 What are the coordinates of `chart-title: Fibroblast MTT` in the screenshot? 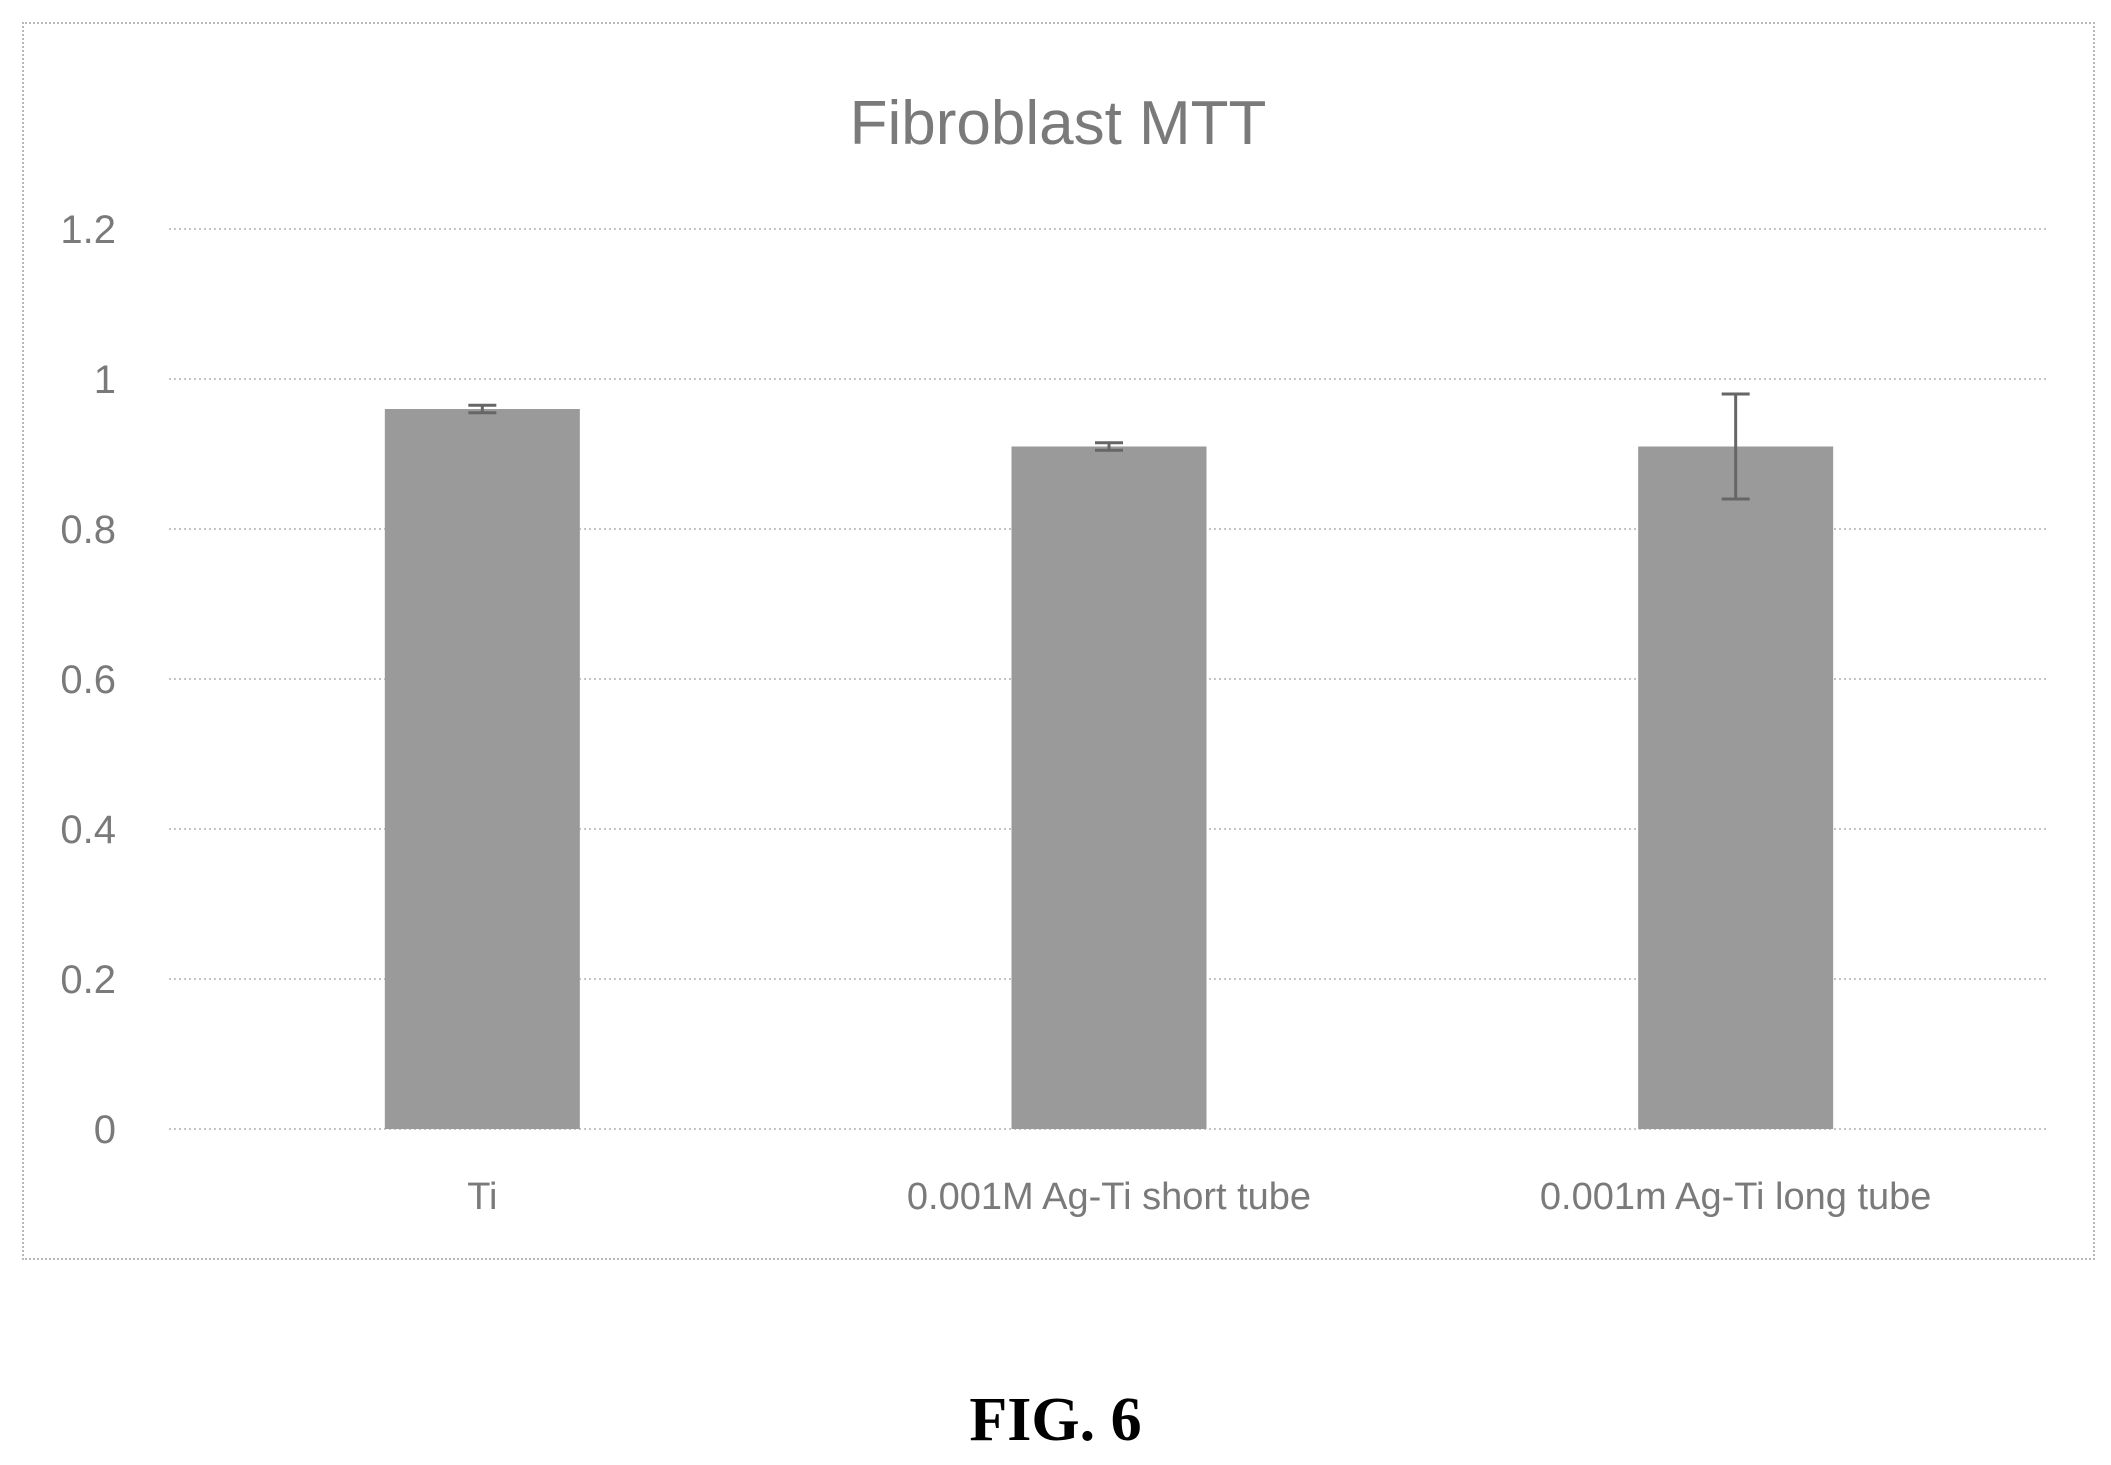 It's located at (1058, 123).